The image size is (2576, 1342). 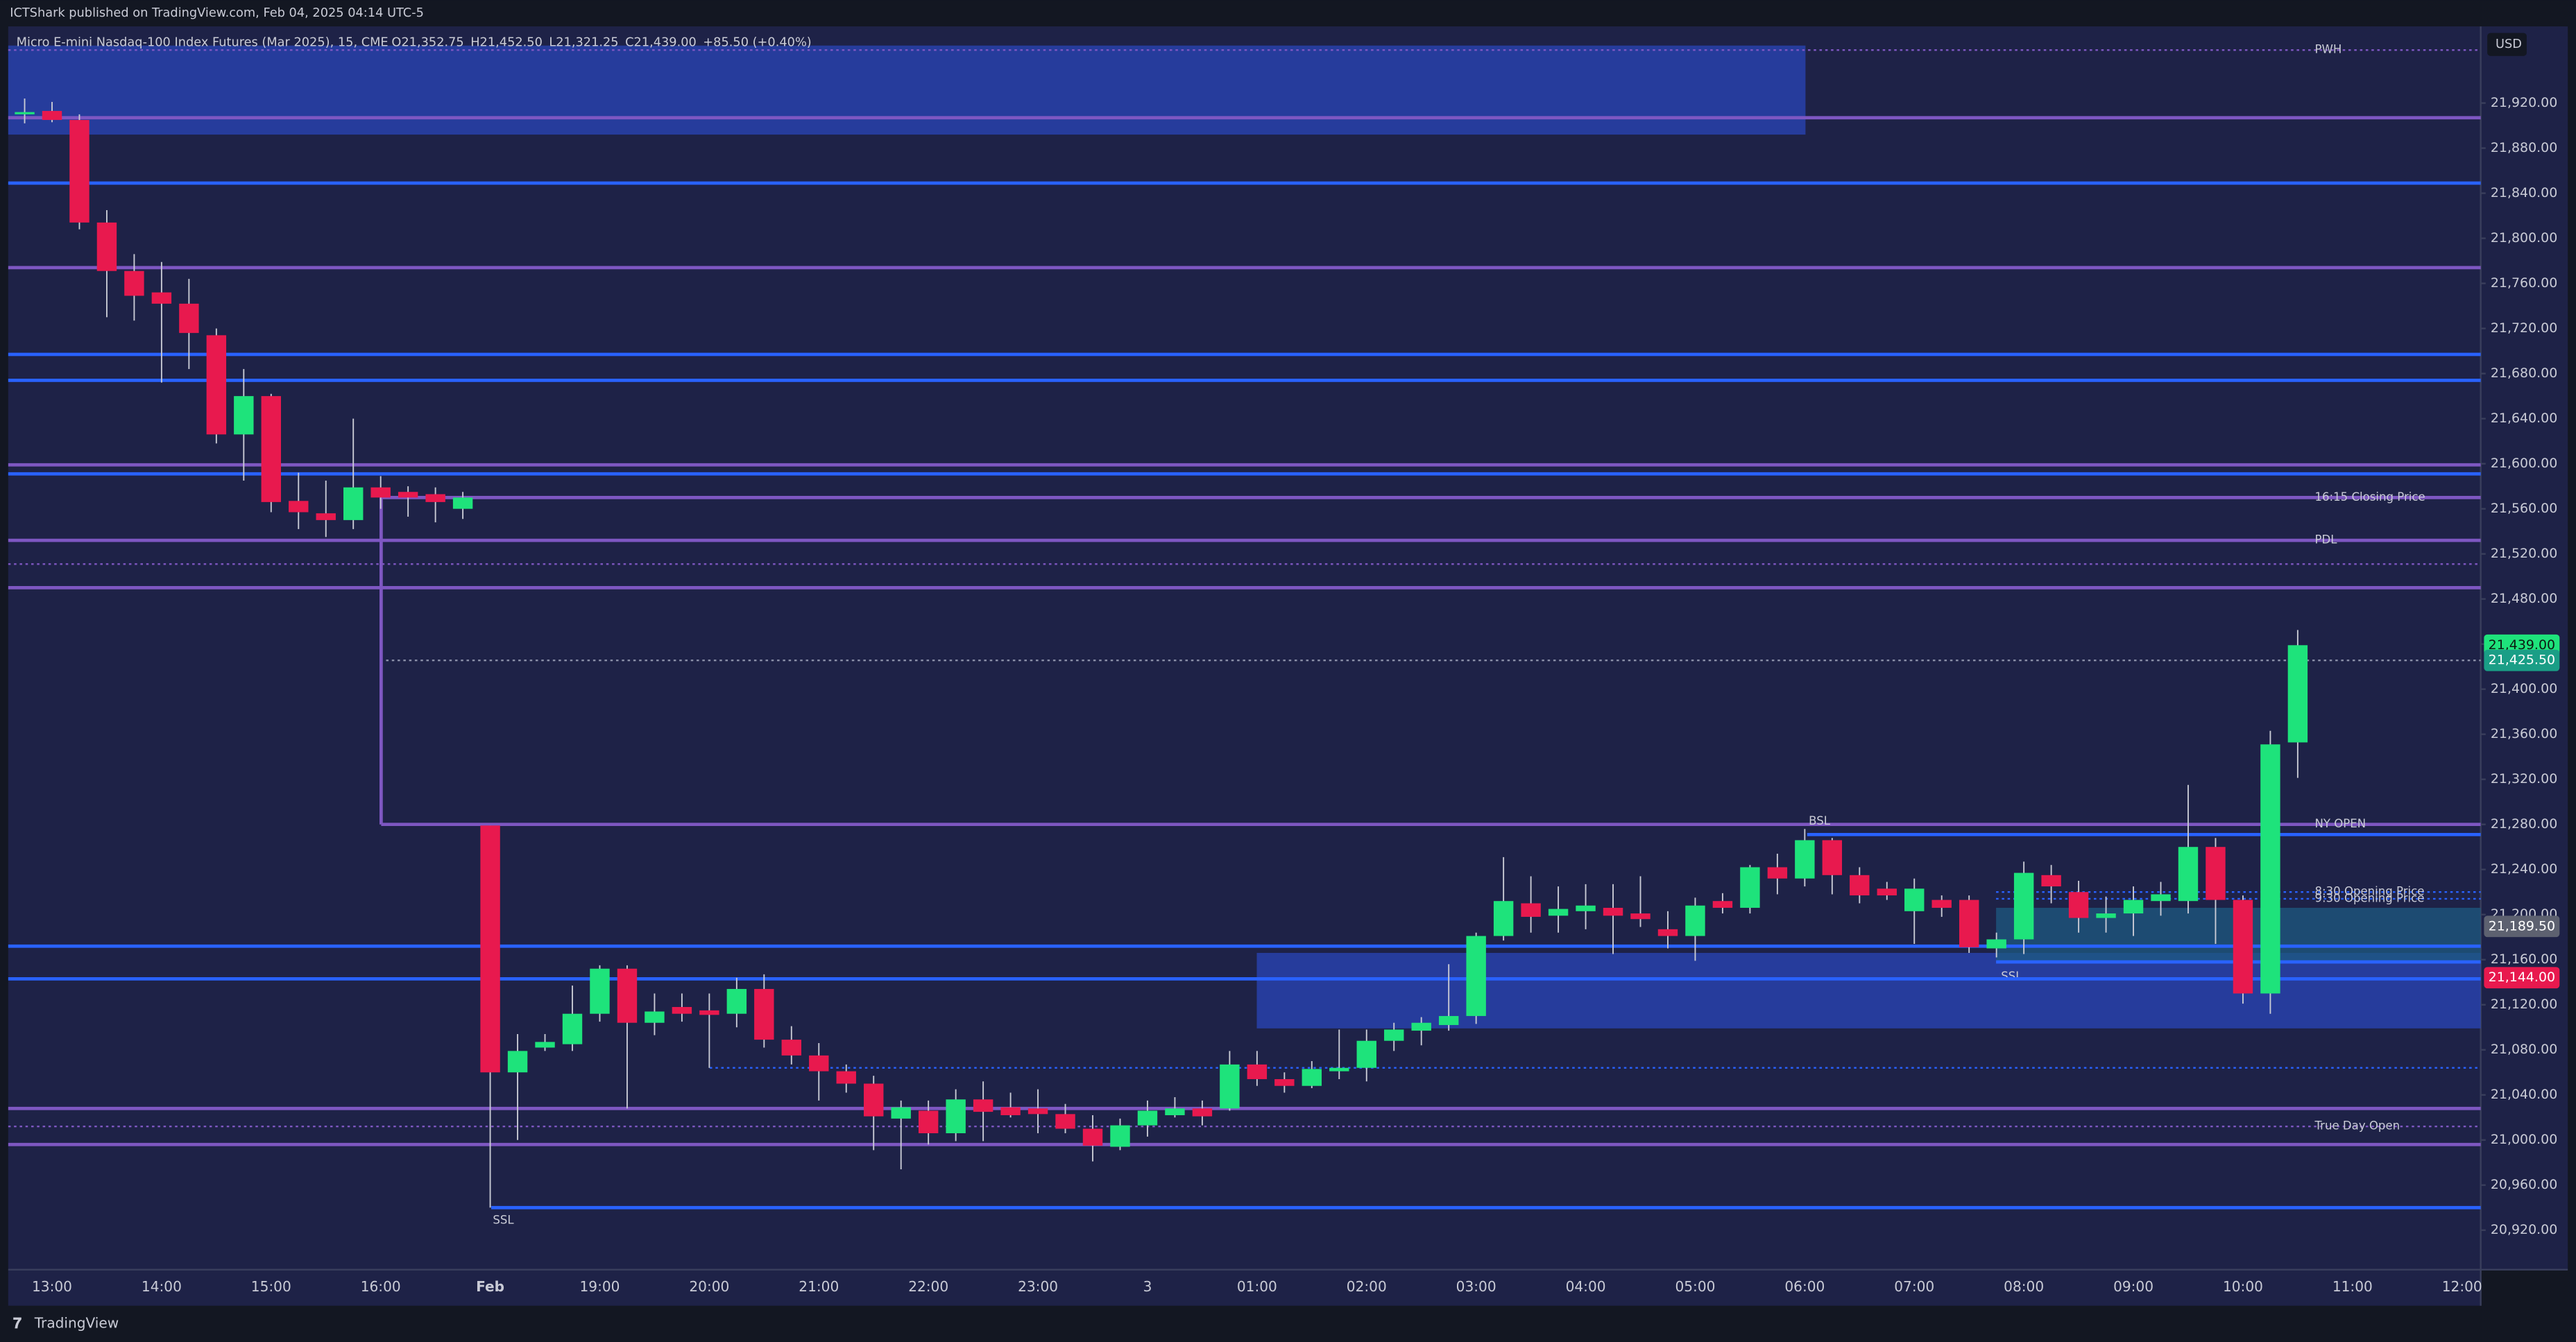 I want to click on y-tick-label: 21,040.00, so click(x=2524, y=1094).